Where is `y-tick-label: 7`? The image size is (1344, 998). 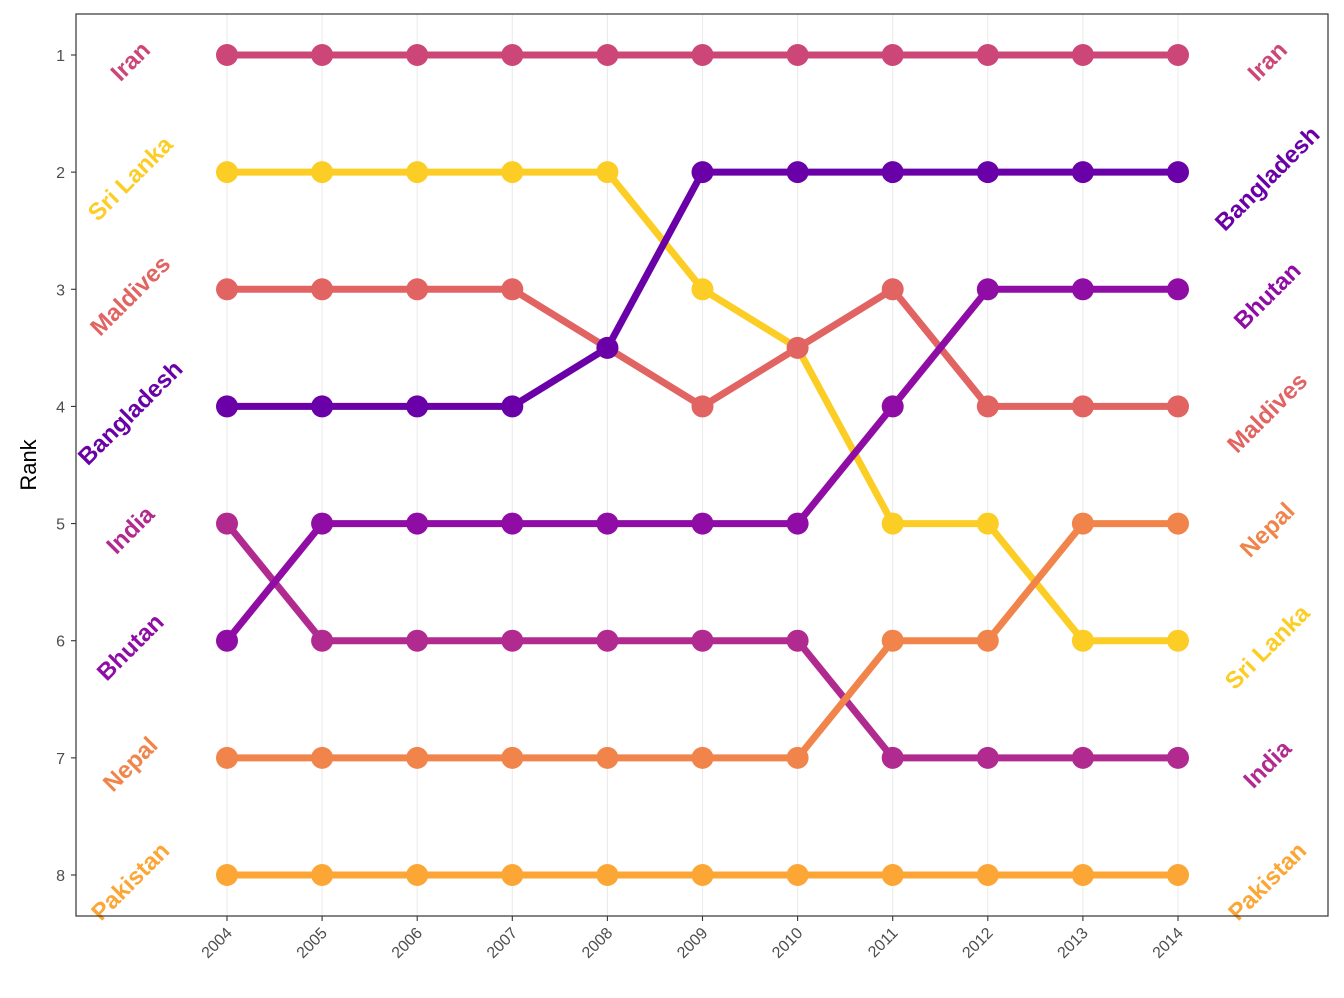 y-tick-label: 7 is located at coordinates (60, 759).